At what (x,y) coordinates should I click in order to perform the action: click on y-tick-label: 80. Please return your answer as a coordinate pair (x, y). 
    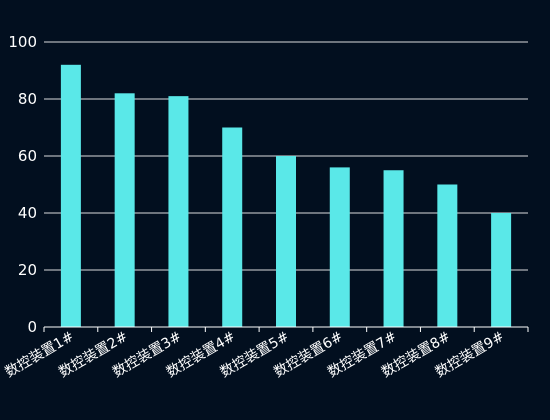
    Looking at the image, I should click on (27, 99).